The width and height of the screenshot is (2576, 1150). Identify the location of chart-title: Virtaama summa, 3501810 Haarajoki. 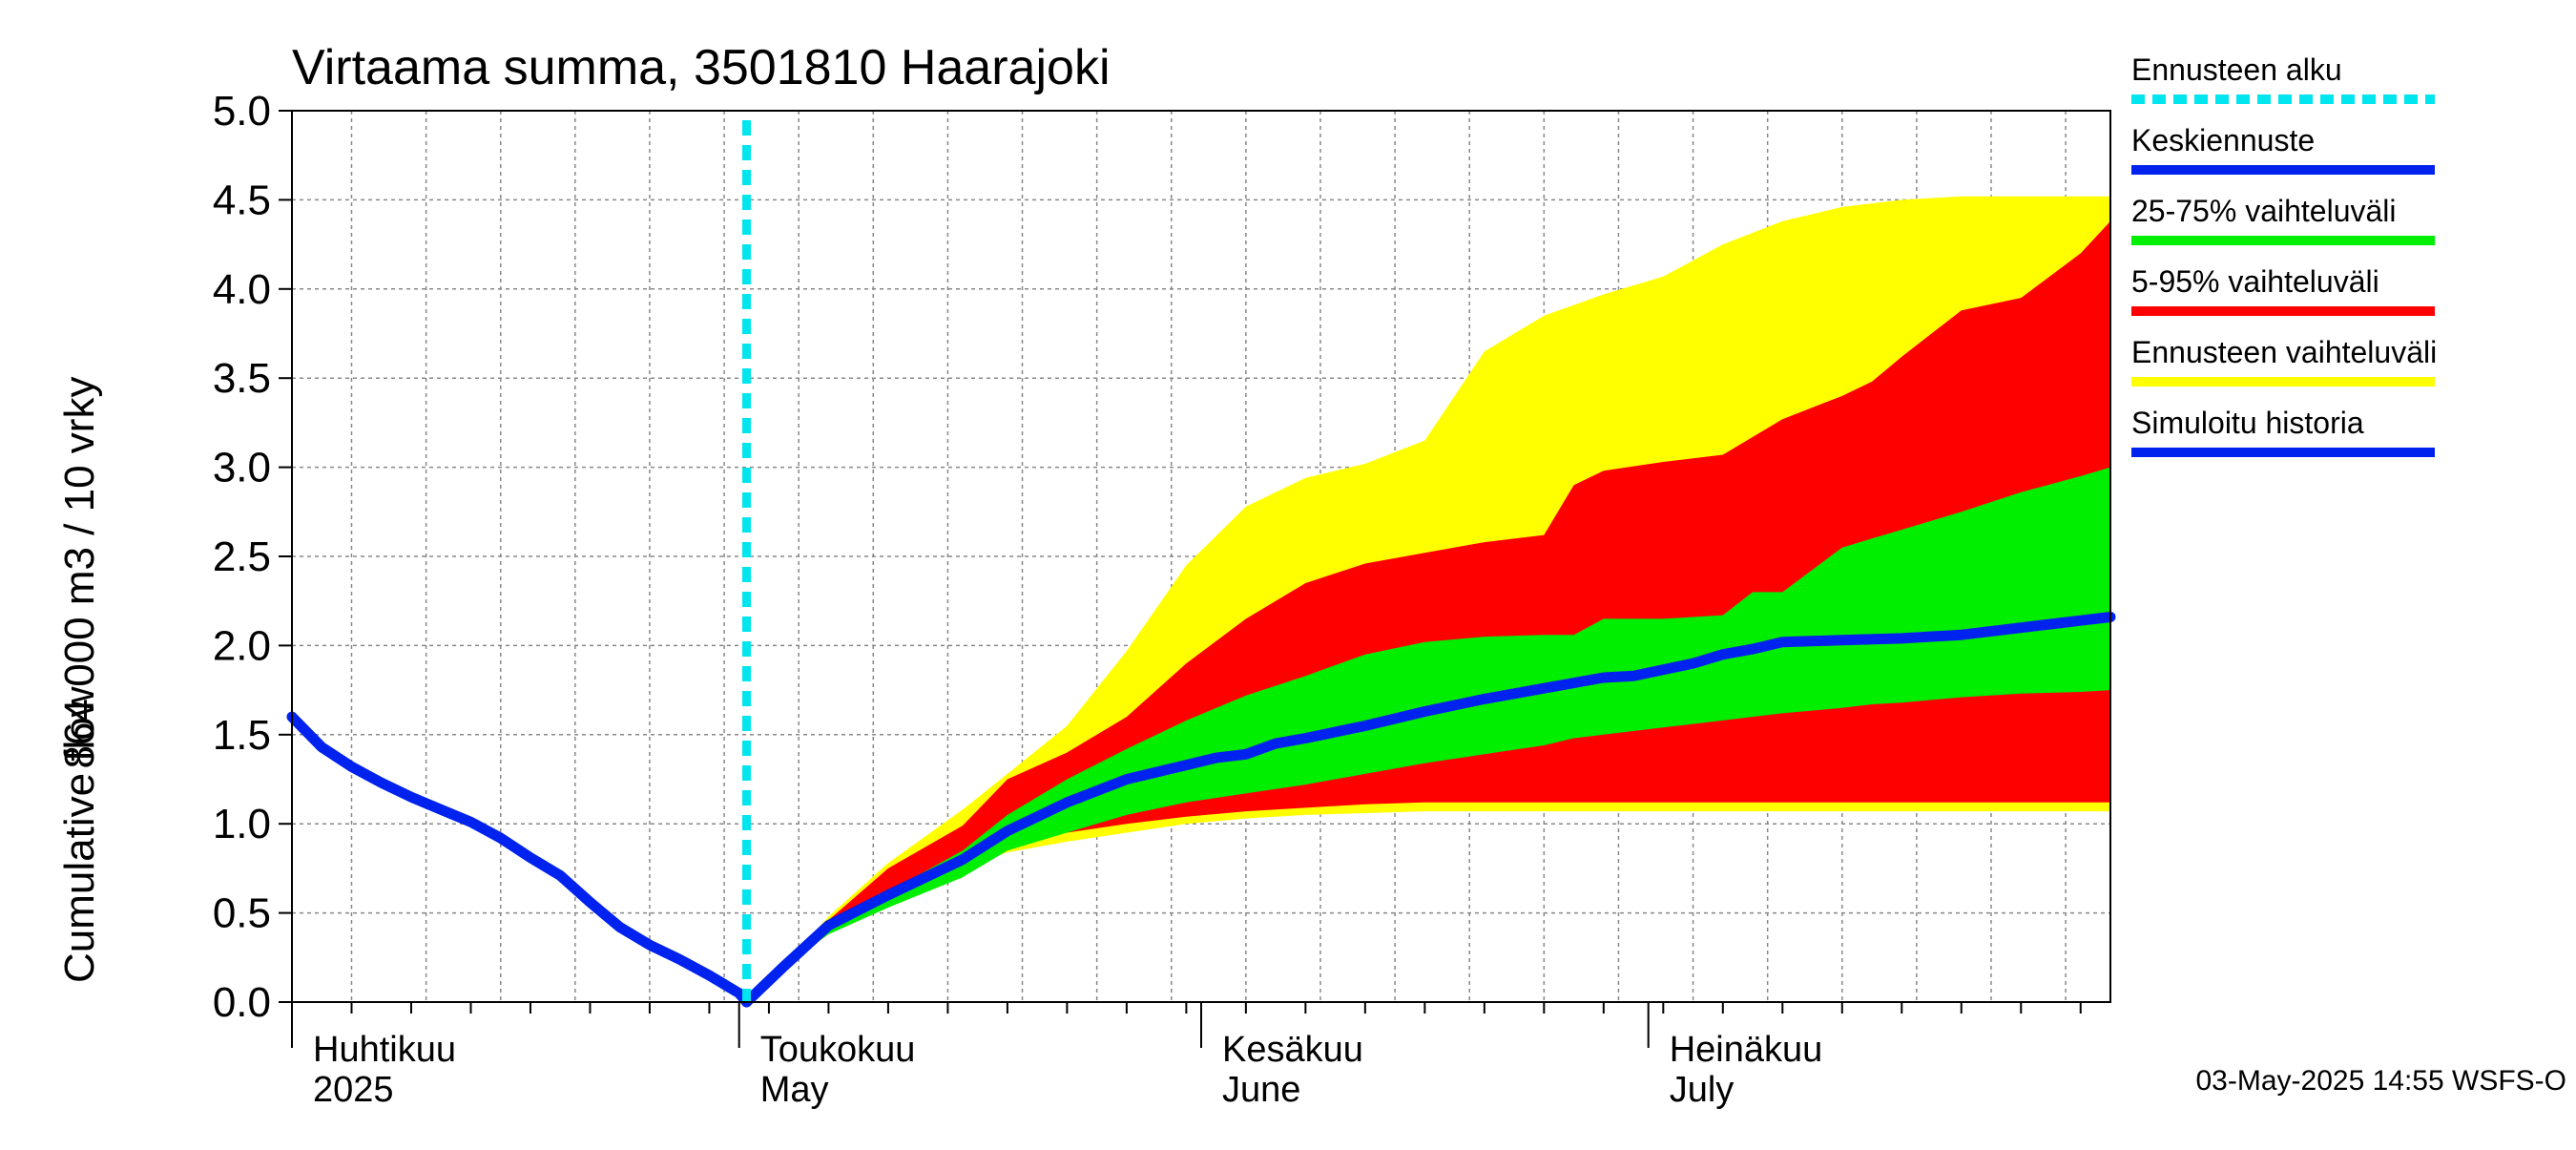
(701, 67).